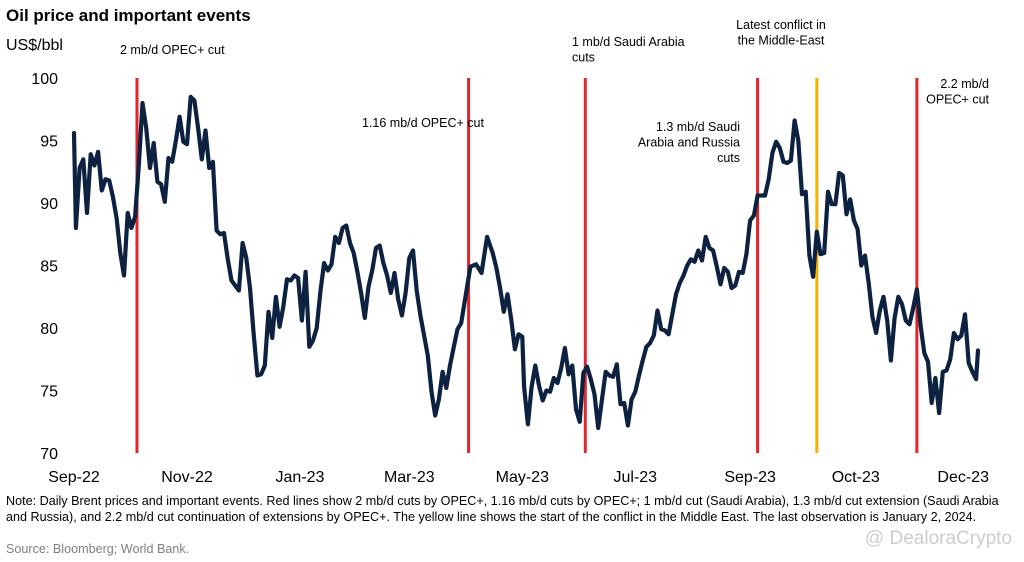 Image resolution: width=1024 pixels, height=562 pixels. What do you see at coordinates (522, 477) in the screenshot?
I see `x-tick-label: May-23` at bounding box center [522, 477].